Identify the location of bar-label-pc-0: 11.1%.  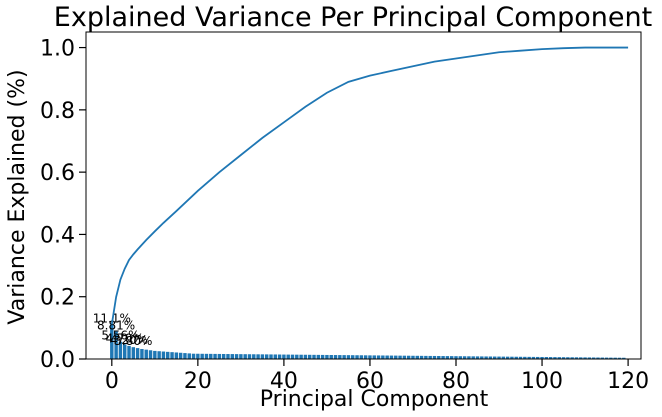
(112, 318).